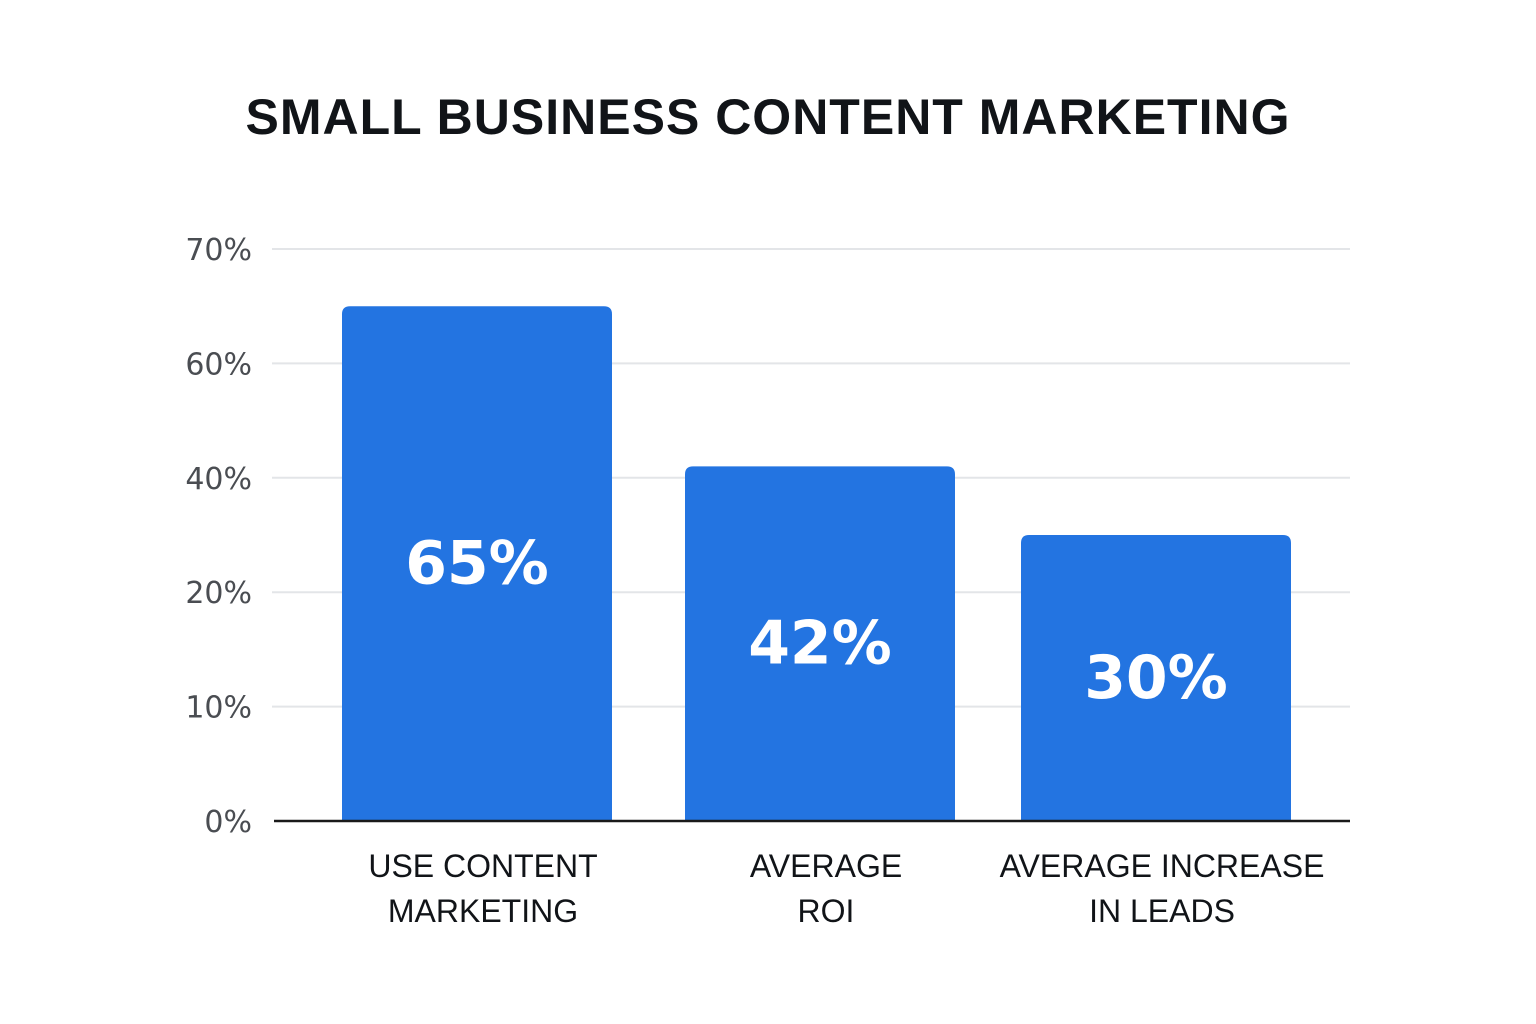 The width and height of the screenshot is (1536, 1024). Describe the element at coordinates (218, 708) in the screenshot. I see `y-tick-label: 10%` at that location.